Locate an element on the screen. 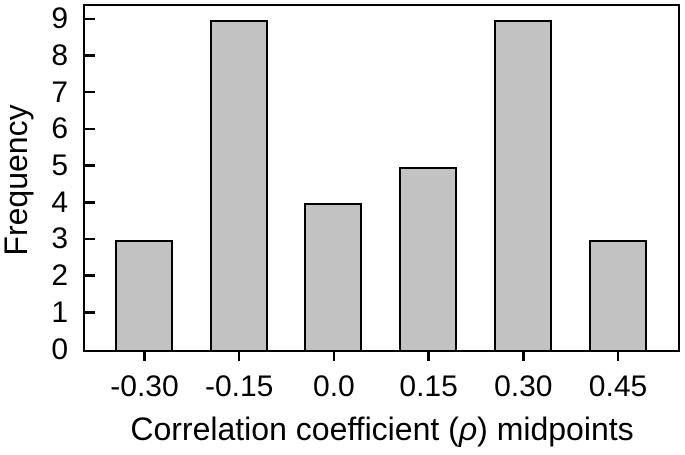 The height and width of the screenshot is (455, 685). y-tick-label: 5 is located at coordinates (59, 166).